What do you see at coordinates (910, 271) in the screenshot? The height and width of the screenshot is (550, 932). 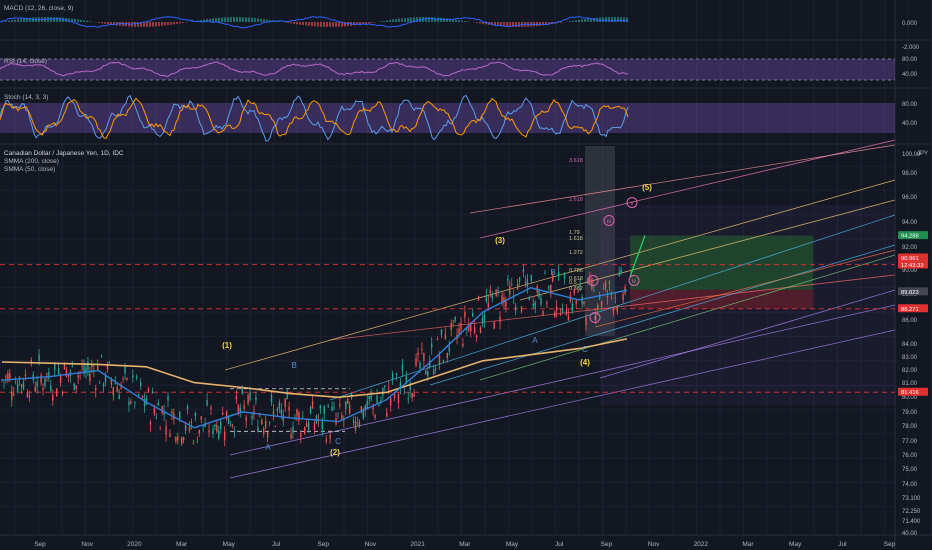 I see `price-tick: 90.00` at bounding box center [910, 271].